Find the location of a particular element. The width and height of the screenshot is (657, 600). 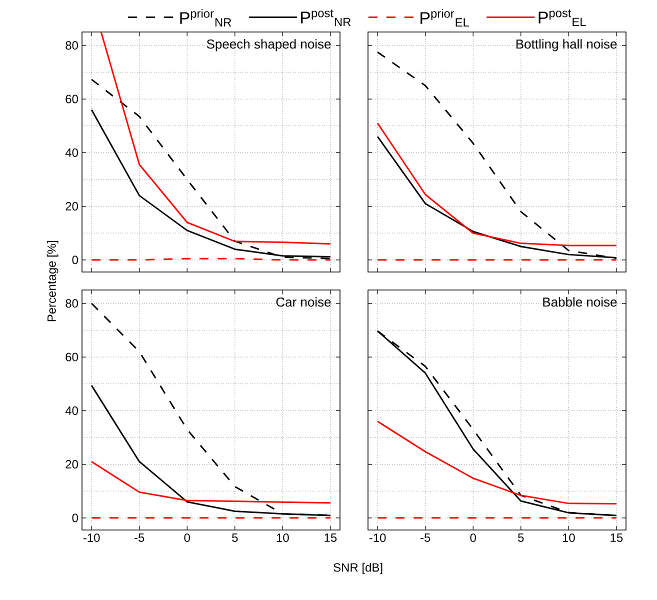

chart-title: Babble noise is located at coordinates (580, 302).